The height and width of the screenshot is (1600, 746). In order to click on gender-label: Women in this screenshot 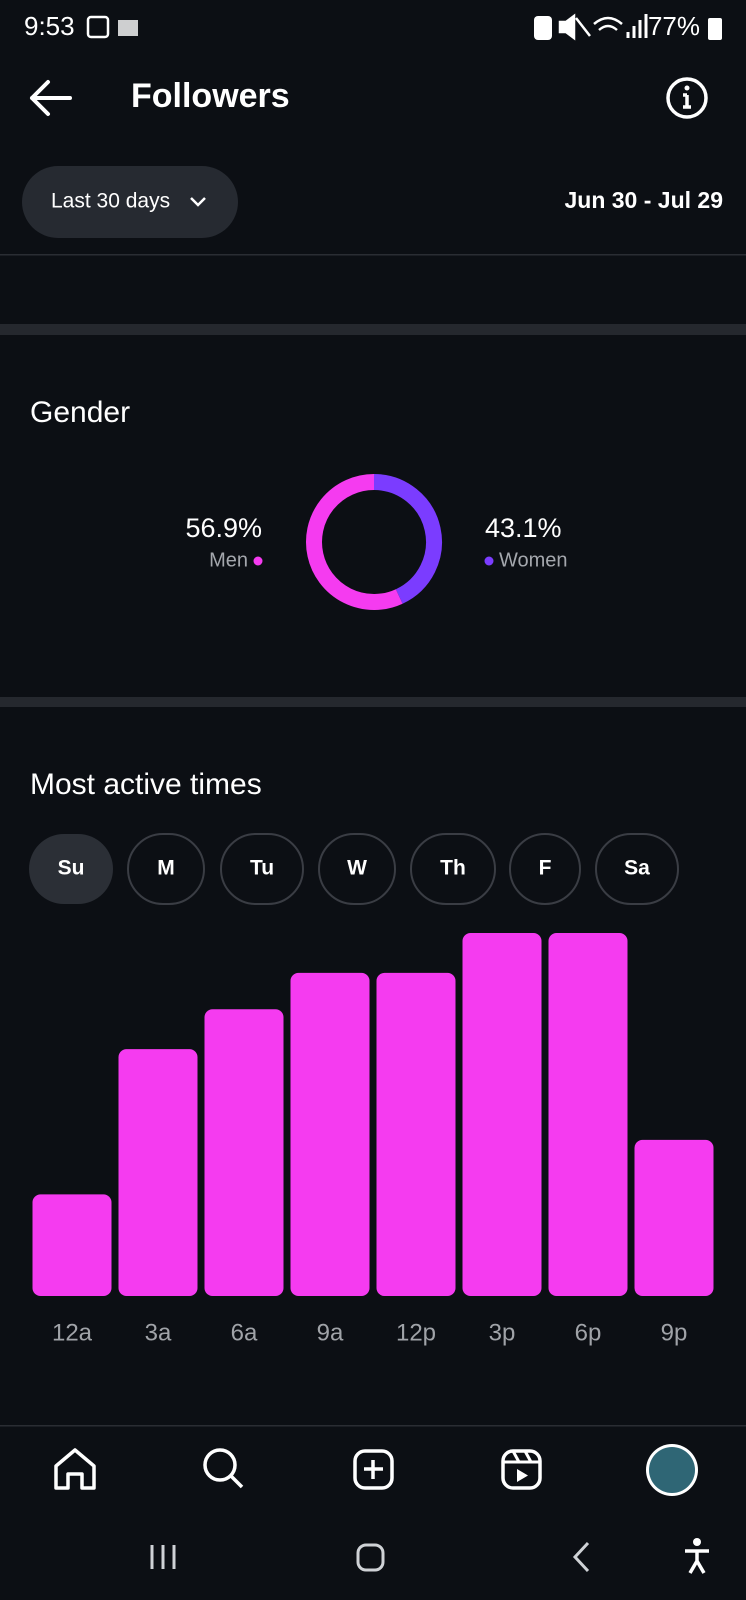, I will do `click(533, 560)`.